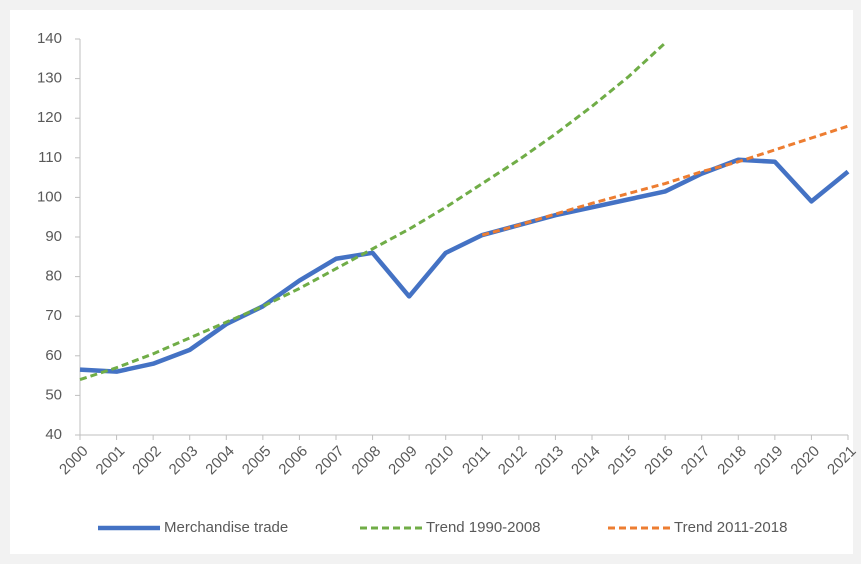 This screenshot has height=564, width=861. I want to click on y-tick-label: 70, so click(53, 315).